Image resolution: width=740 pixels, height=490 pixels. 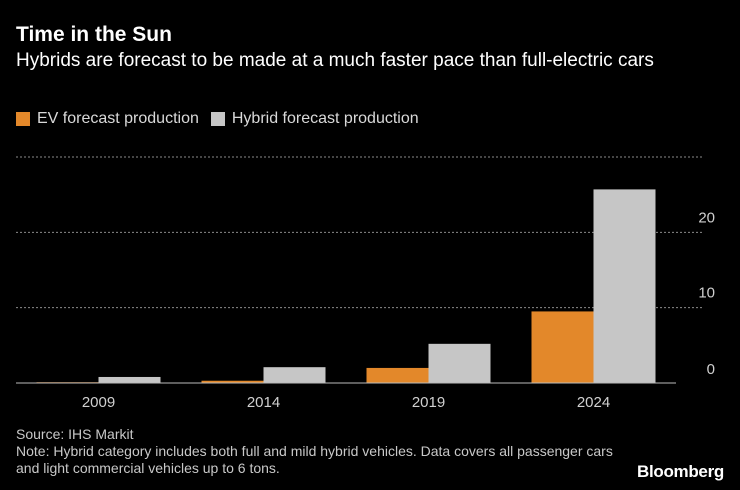 I want to click on x-tick-label-2009: 2009, so click(x=98, y=402).